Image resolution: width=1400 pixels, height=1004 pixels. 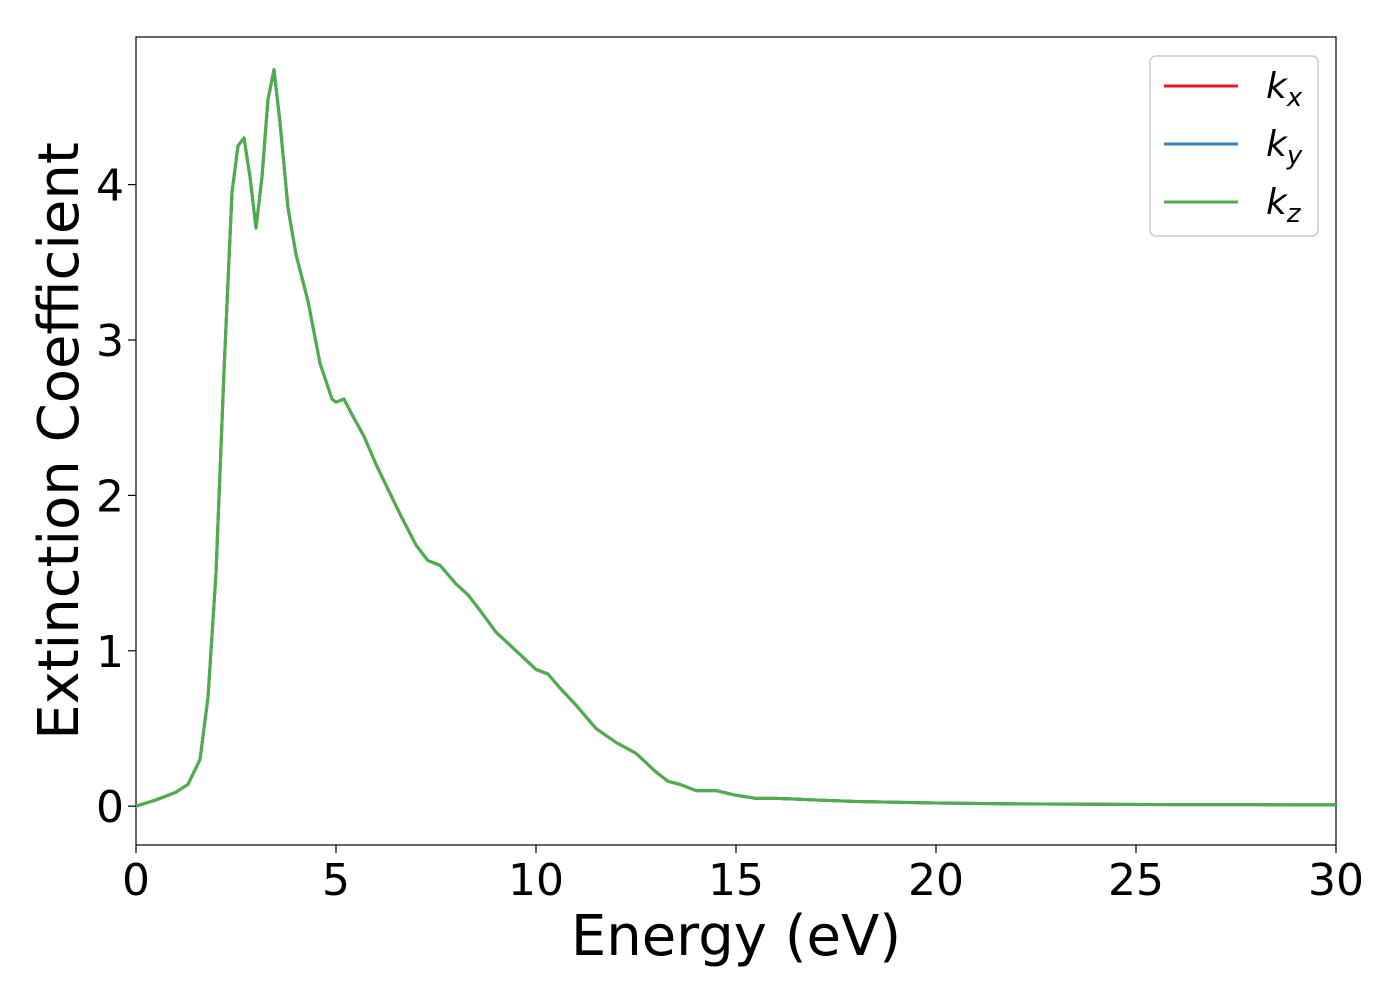 I want to click on x-tick-label: 15, so click(x=736, y=880).